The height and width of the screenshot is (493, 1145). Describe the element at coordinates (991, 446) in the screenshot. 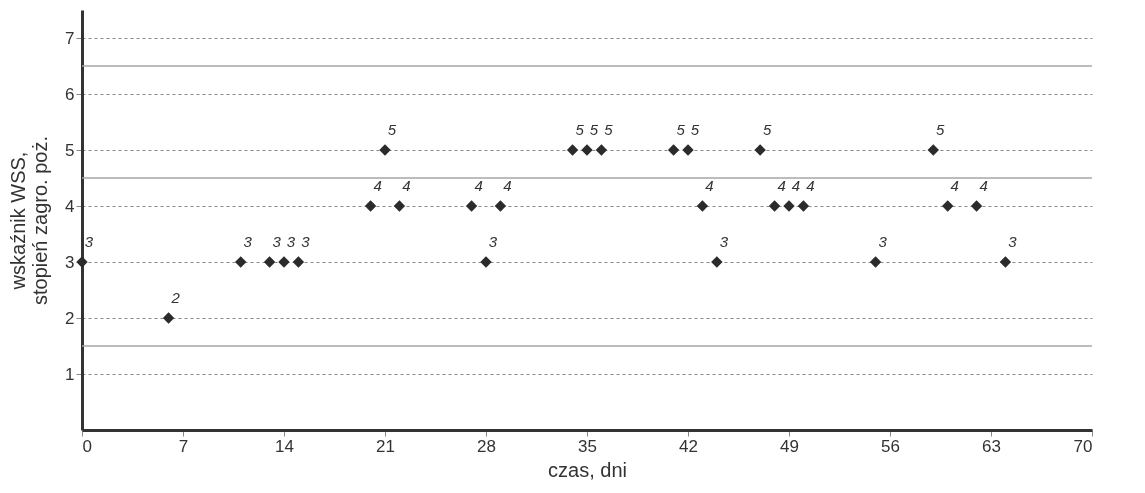

I see `x-tick-label: 63` at that location.